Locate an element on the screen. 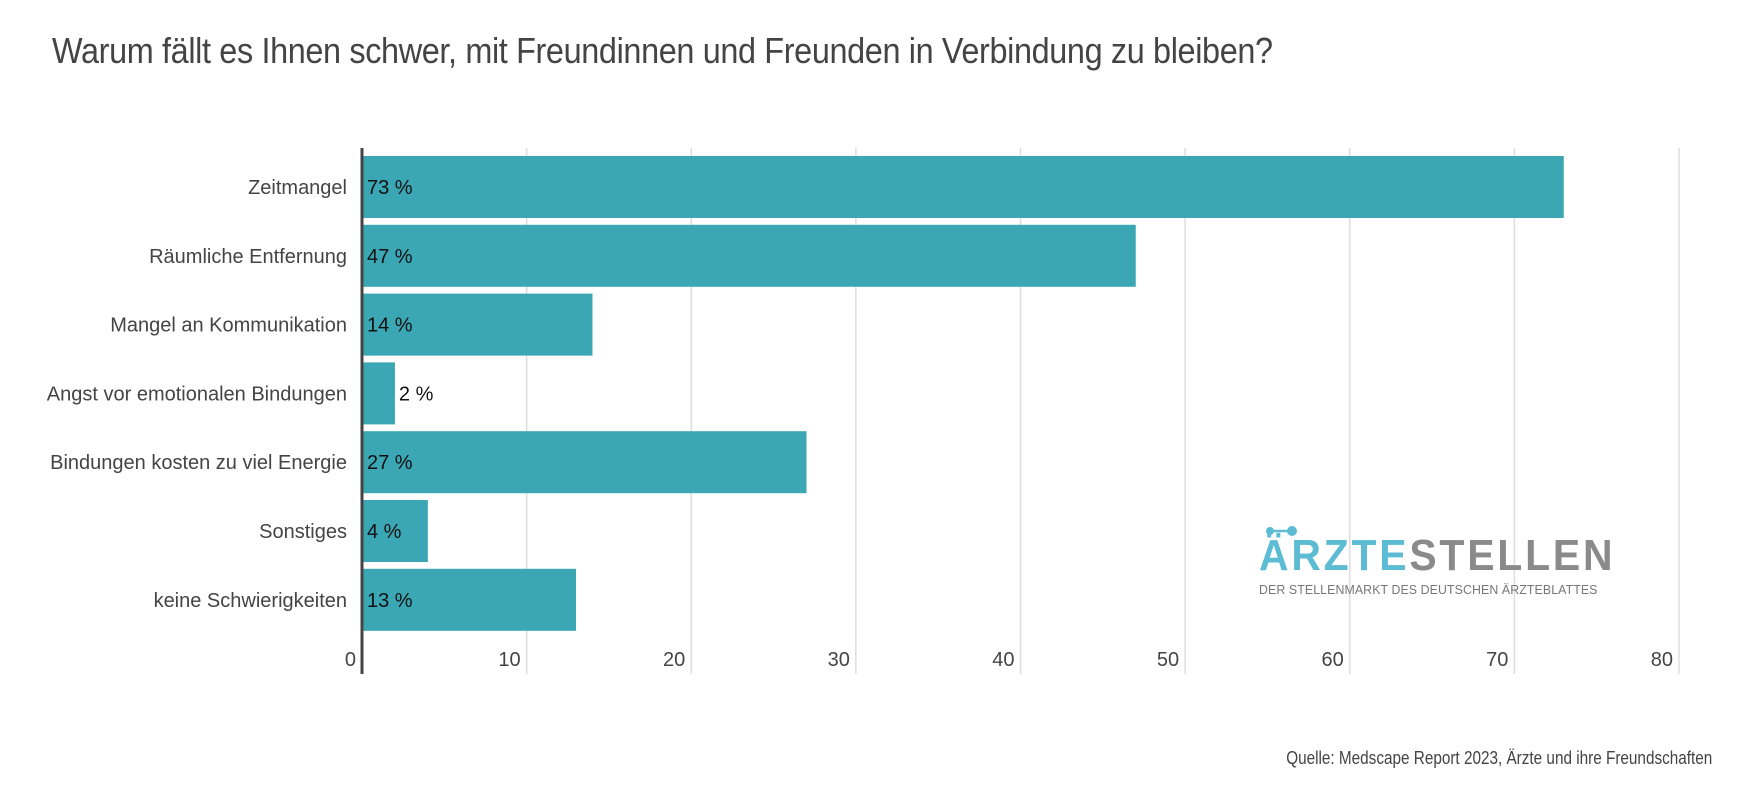 The height and width of the screenshot is (803, 1761). x-tick-label: 0 is located at coordinates (350, 660).